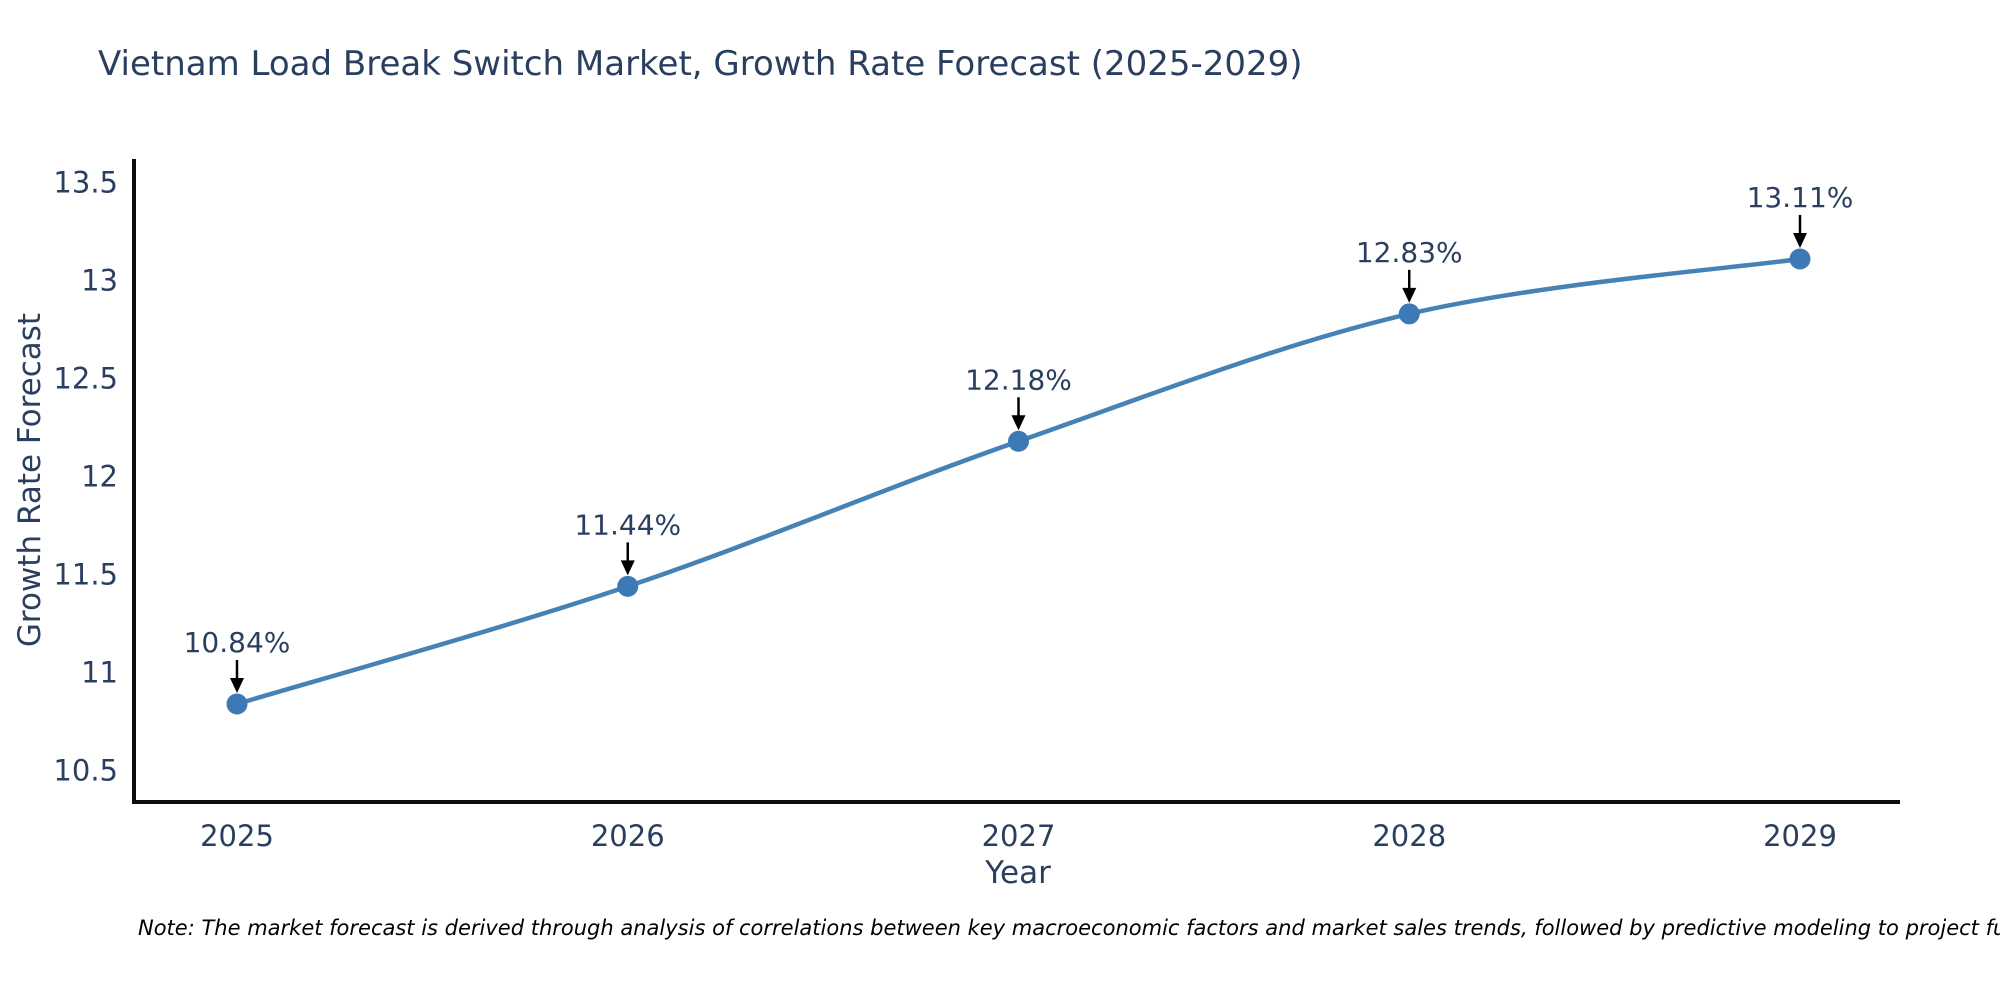  Describe the element at coordinates (85, 575) in the screenshot. I see `y-tick-label: 11.5` at that location.